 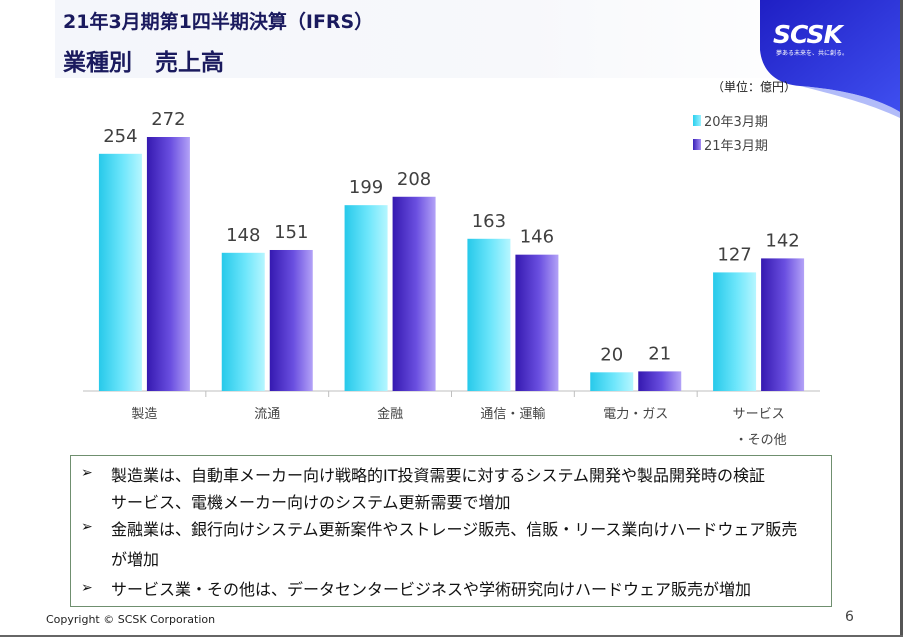 What do you see at coordinates (267, 414) in the screenshot?
I see `category-label-1: 流通` at bounding box center [267, 414].